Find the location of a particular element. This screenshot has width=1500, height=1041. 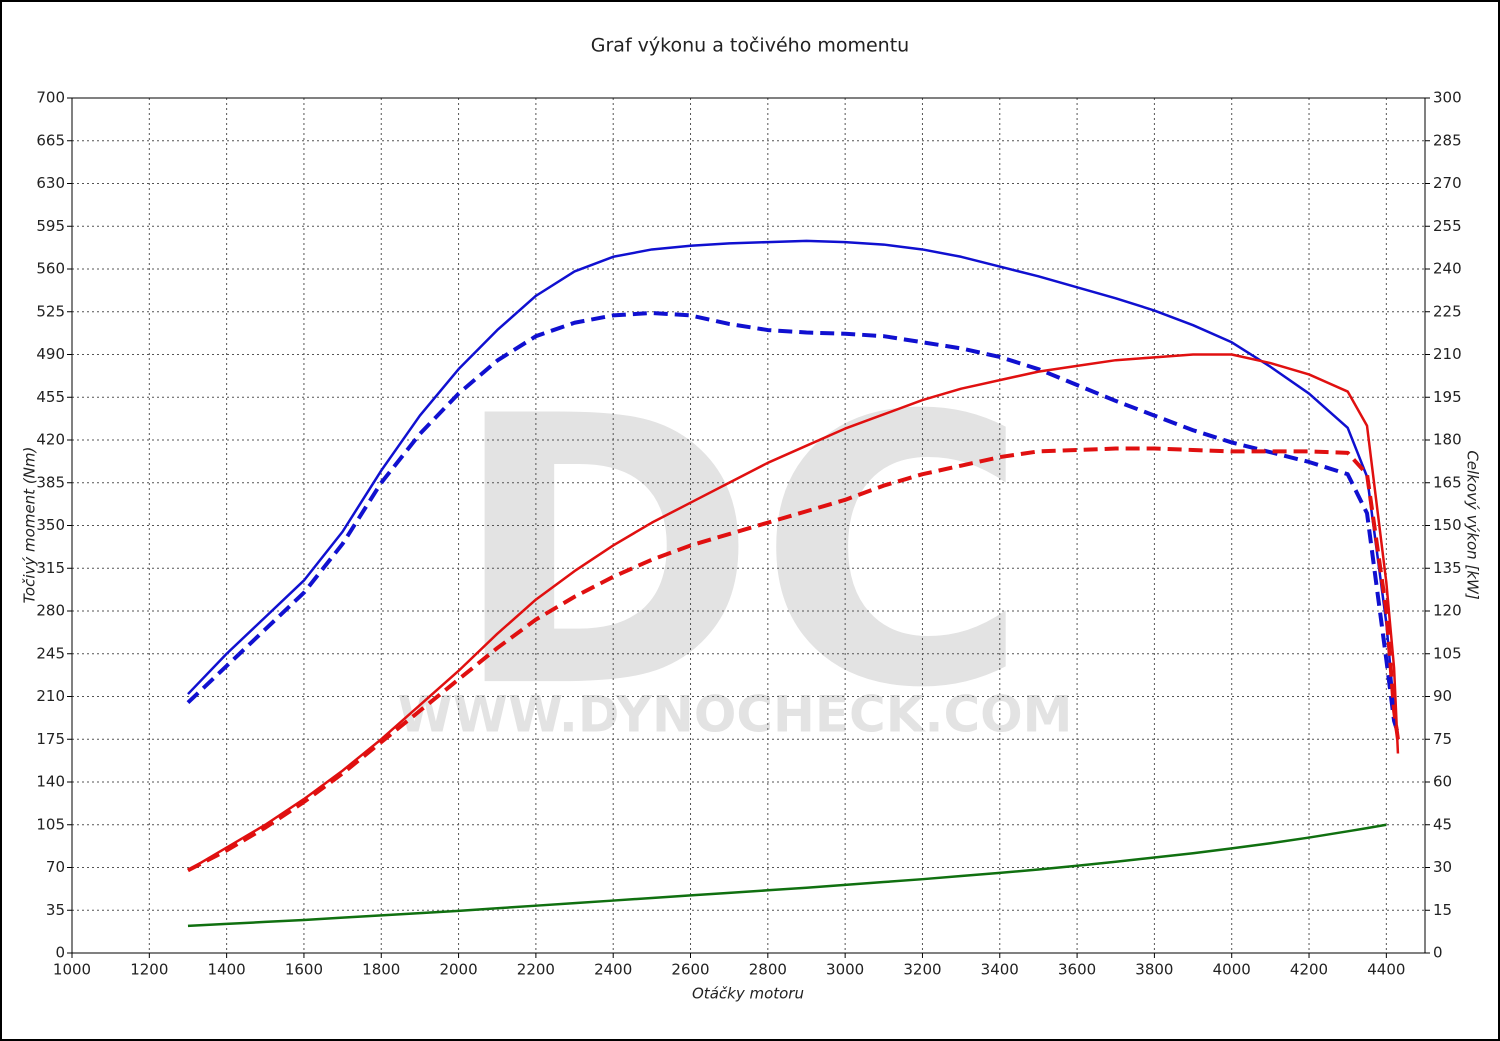

x-tick-label: 1600 is located at coordinates (304, 970).